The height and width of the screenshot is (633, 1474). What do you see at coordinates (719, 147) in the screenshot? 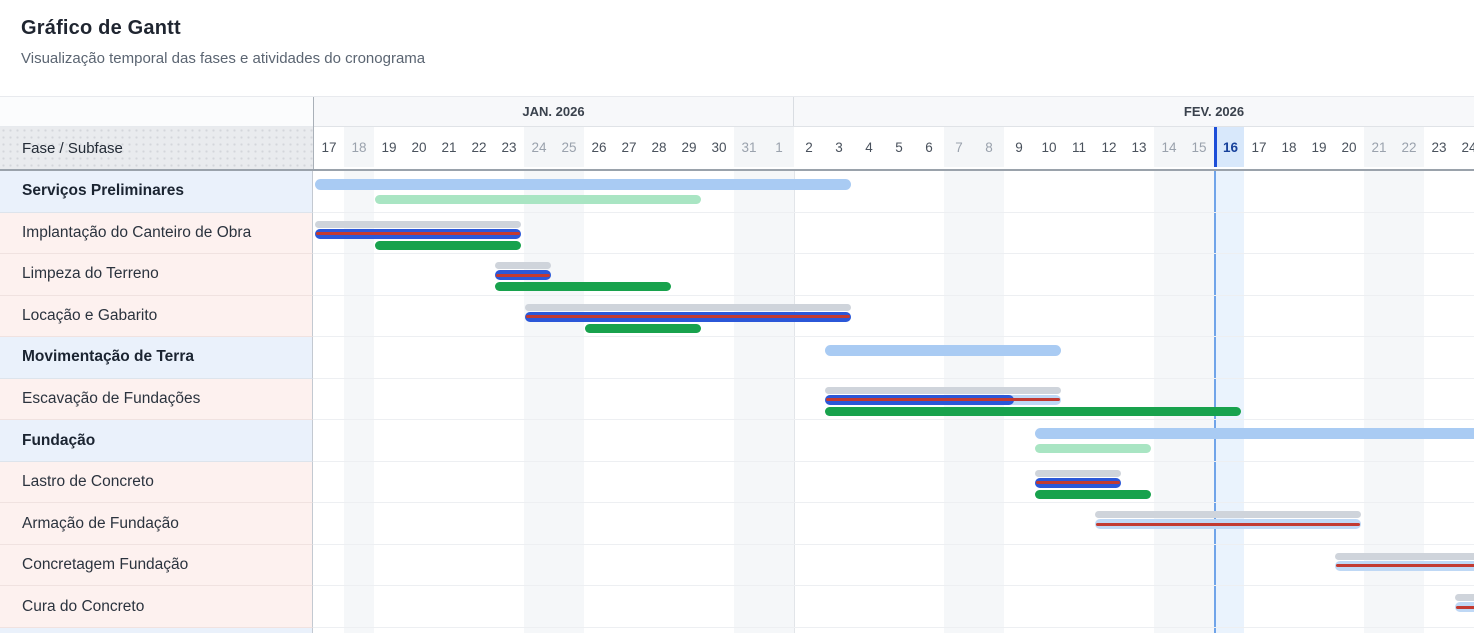
I see `day-header-cell: 30` at bounding box center [719, 147].